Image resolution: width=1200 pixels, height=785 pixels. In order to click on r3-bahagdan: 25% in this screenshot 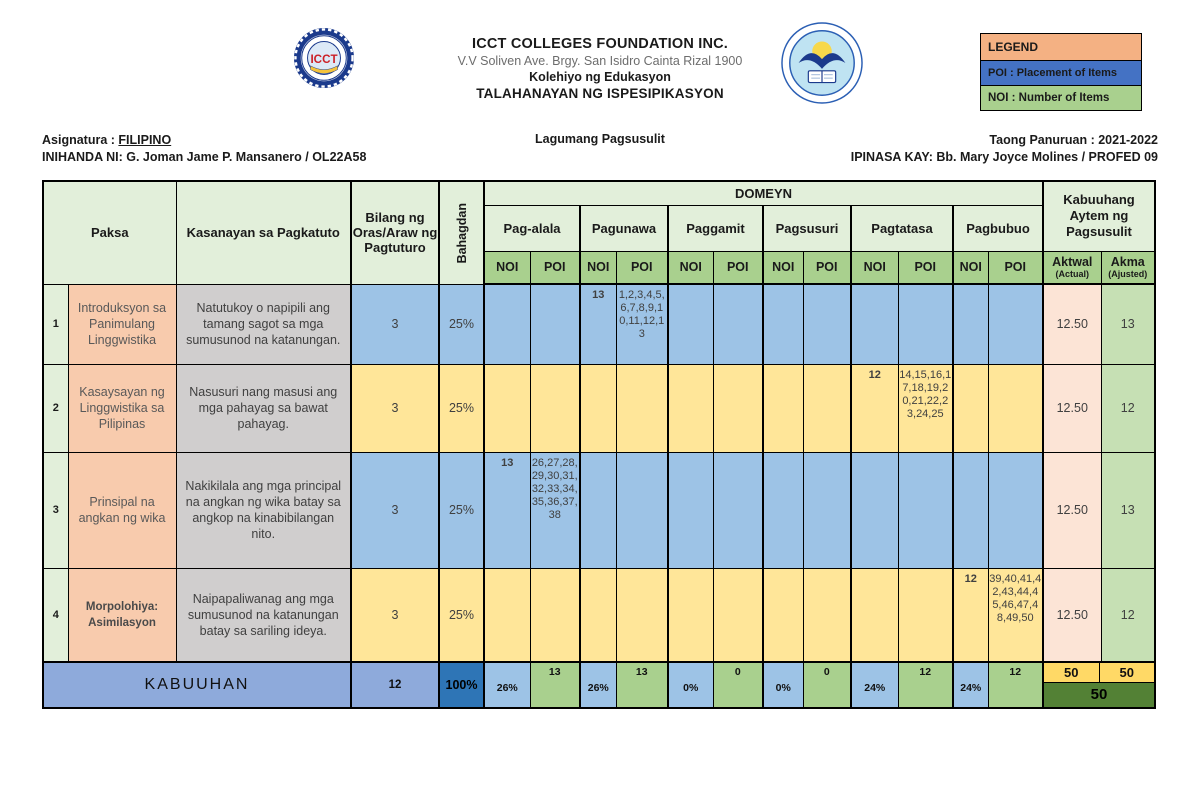, I will do `click(461, 510)`.